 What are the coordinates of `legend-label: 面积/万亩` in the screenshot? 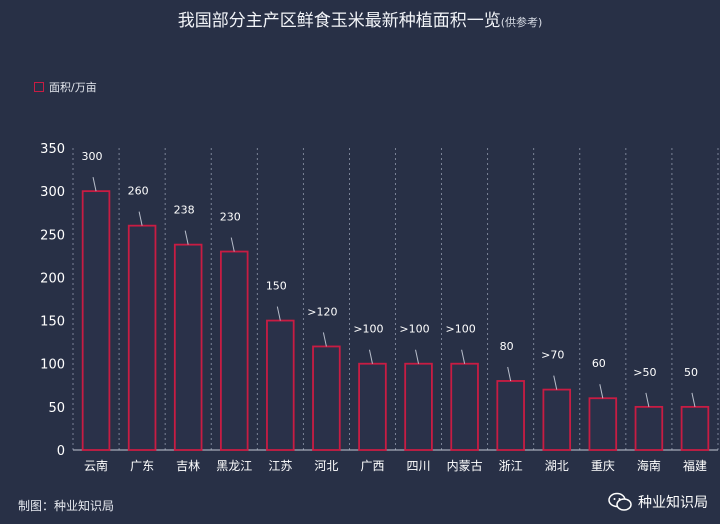 It's located at (73, 87).